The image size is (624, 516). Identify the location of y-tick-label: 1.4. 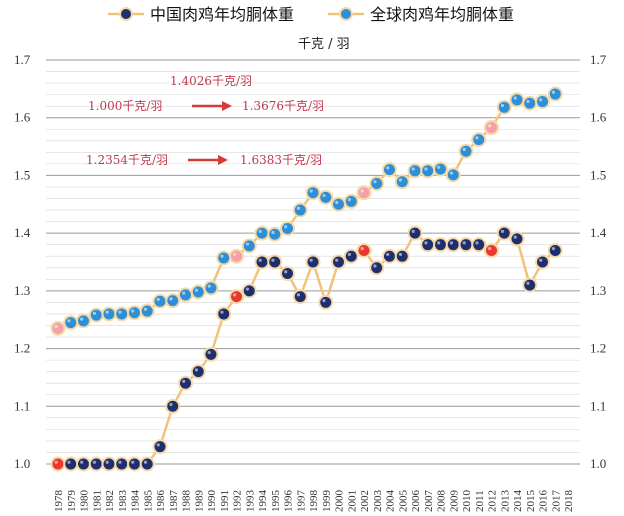
(598, 232).